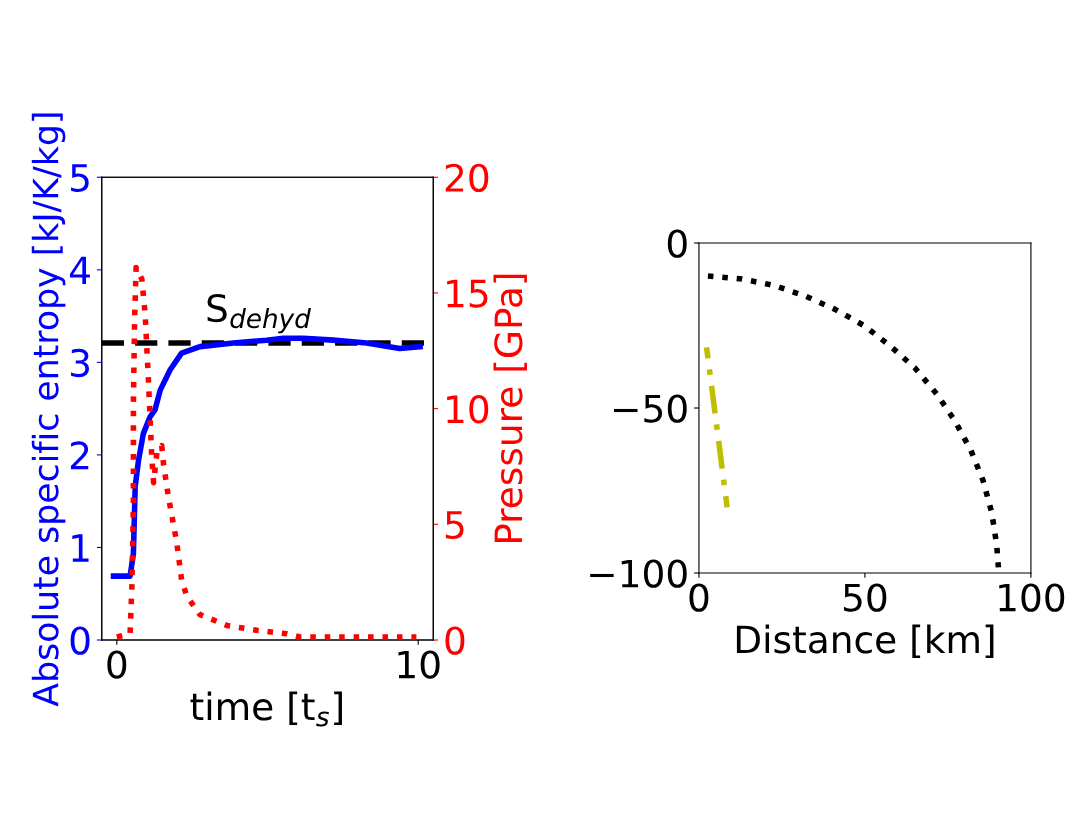 The height and width of the screenshot is (818, 1087). Describe the element at coordinates (79, 455) in the screenshot. I see `y-tick-label: 2` at that location.